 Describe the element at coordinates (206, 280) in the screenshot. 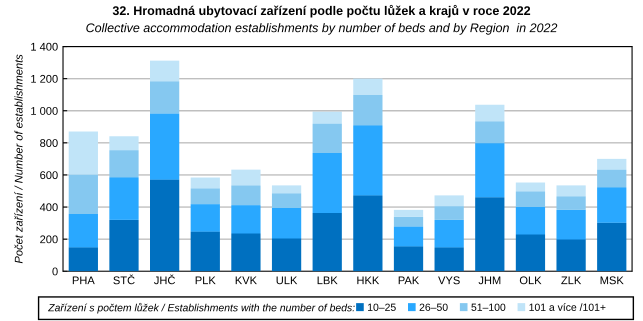

I see `x-tick-label: PLK` at that location.